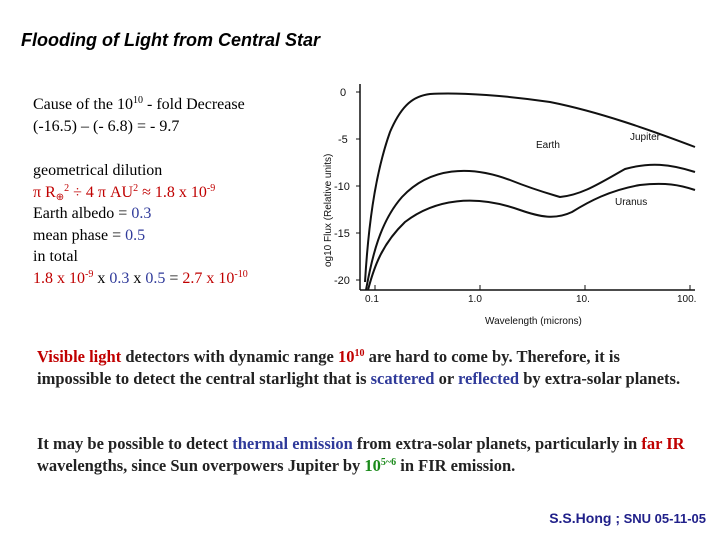 The width and height of the screenshot is (720, 540). Describe the element at coordinates (532, 287) in the screenshot. I see `x-ticks` at that location.